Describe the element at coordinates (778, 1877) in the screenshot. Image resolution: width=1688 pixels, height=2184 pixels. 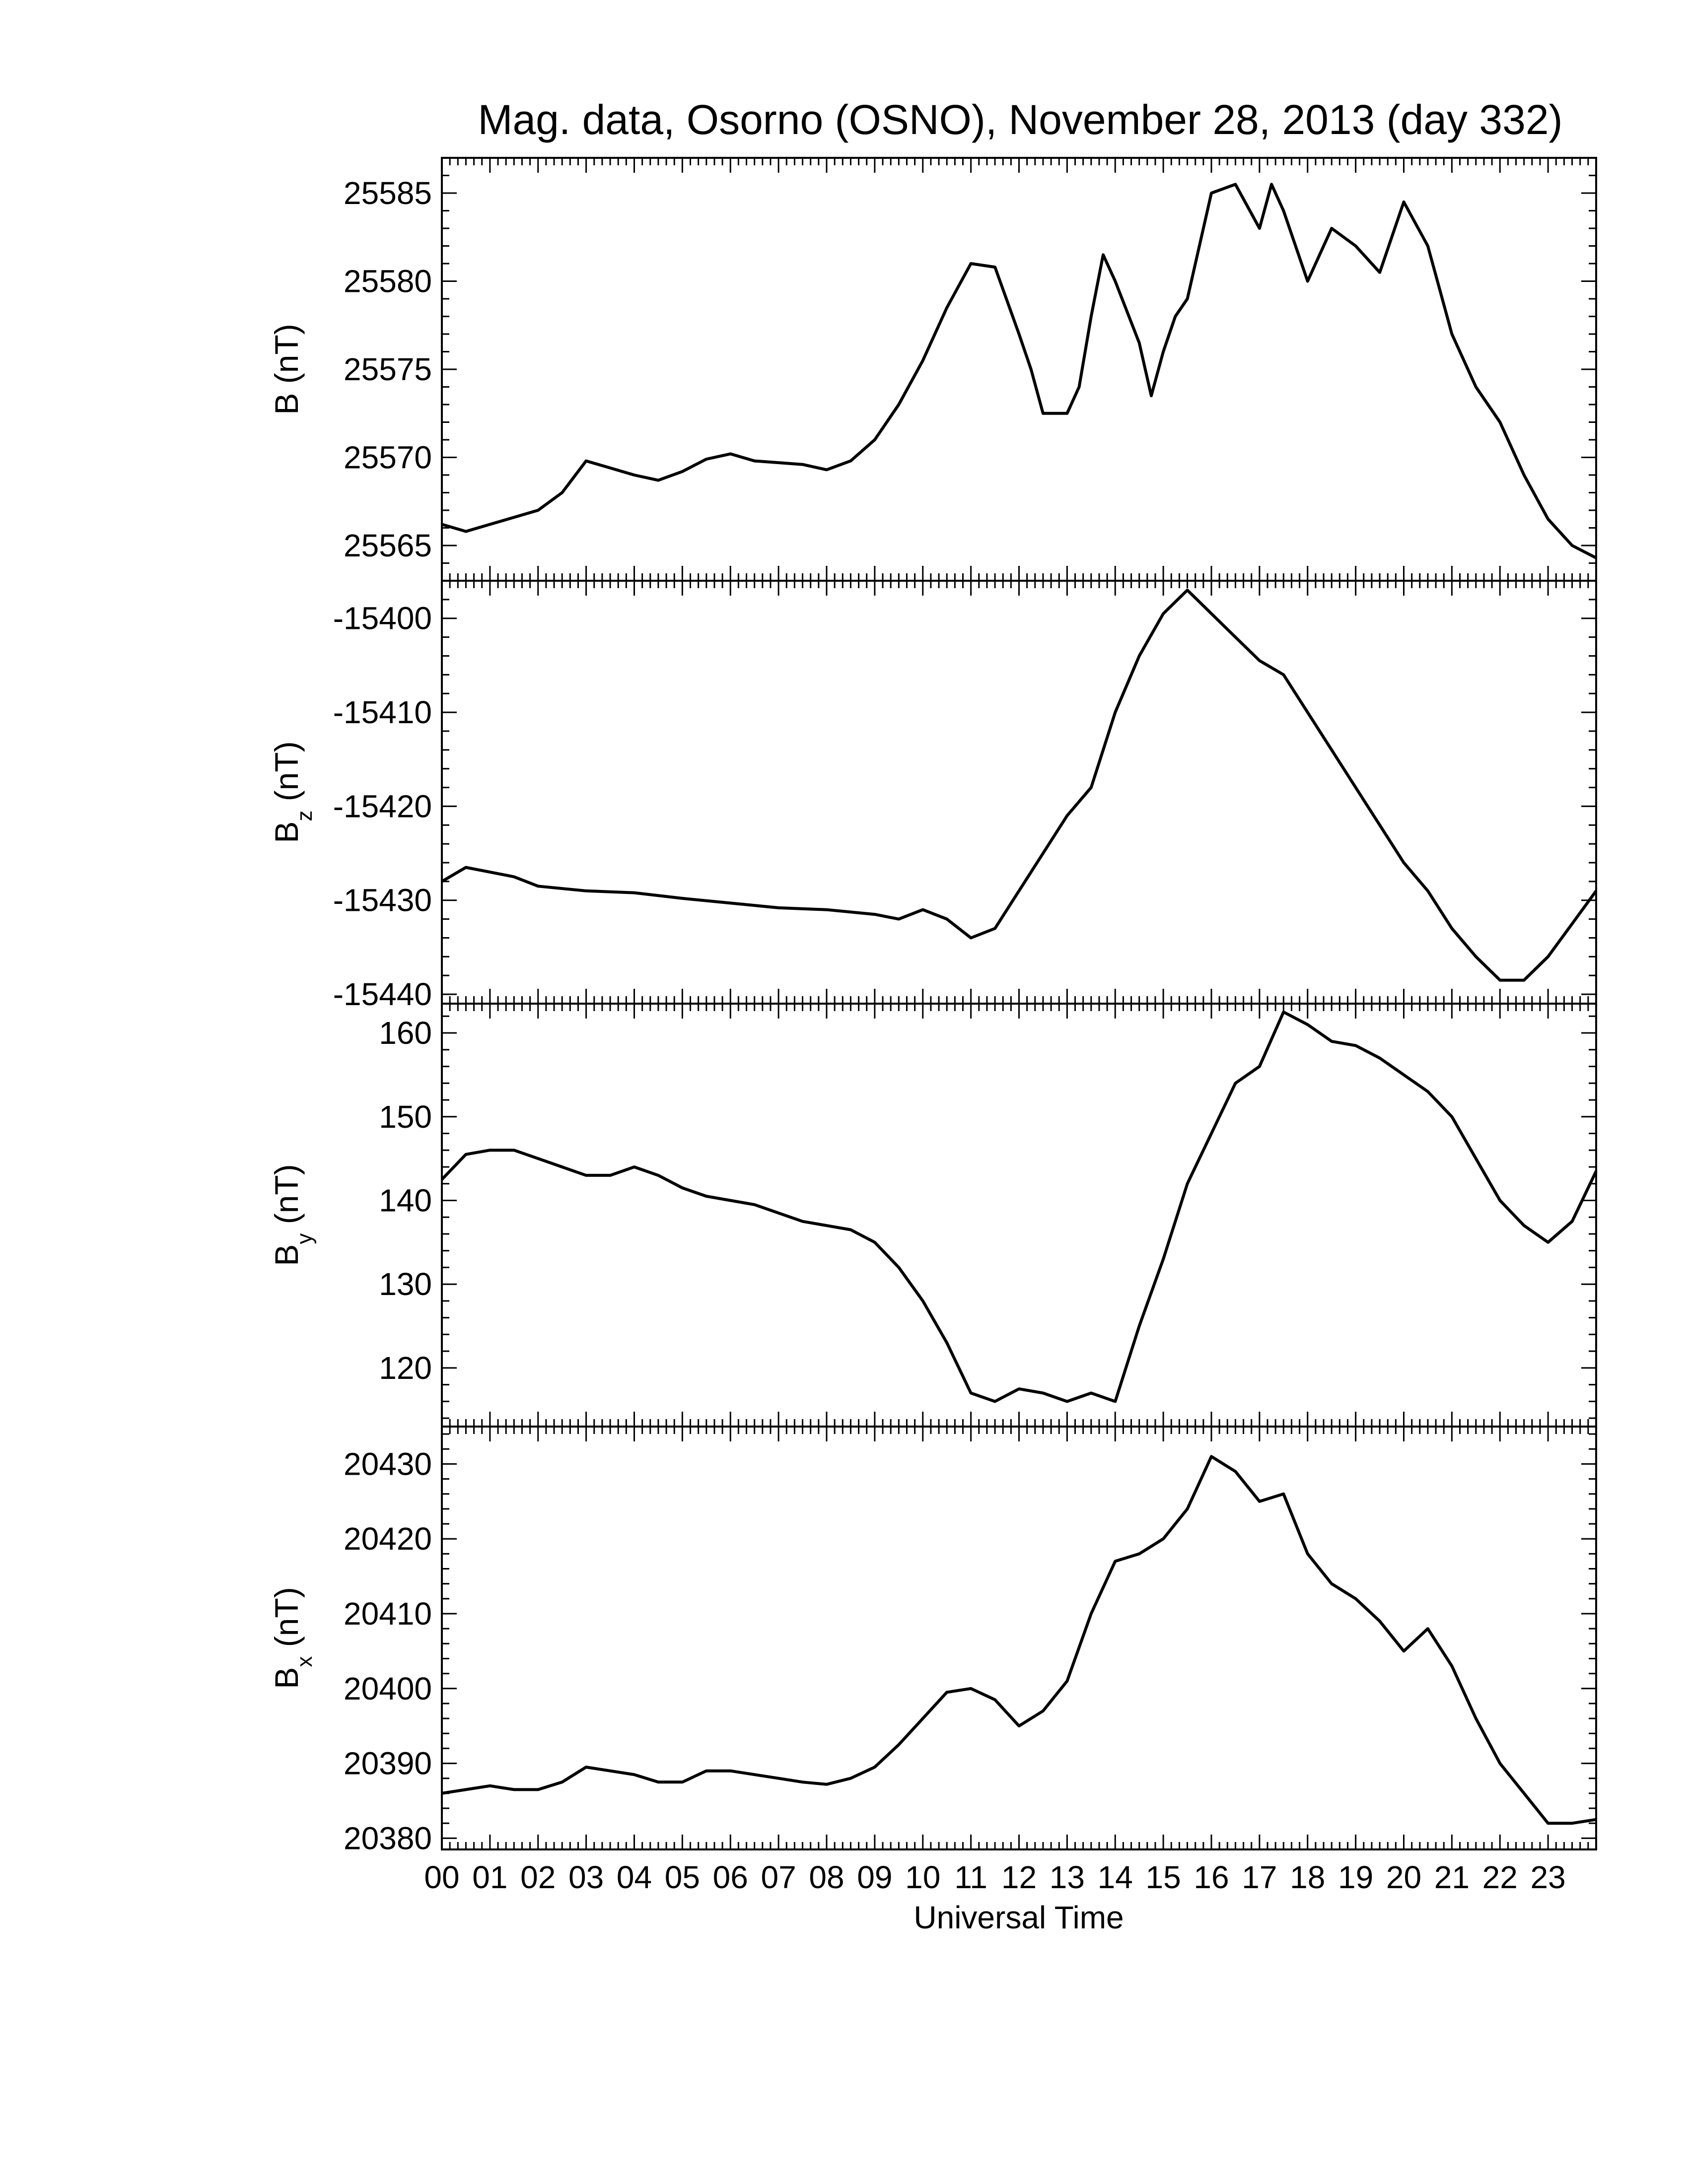
I see `x-tick-label: 07` at that location.